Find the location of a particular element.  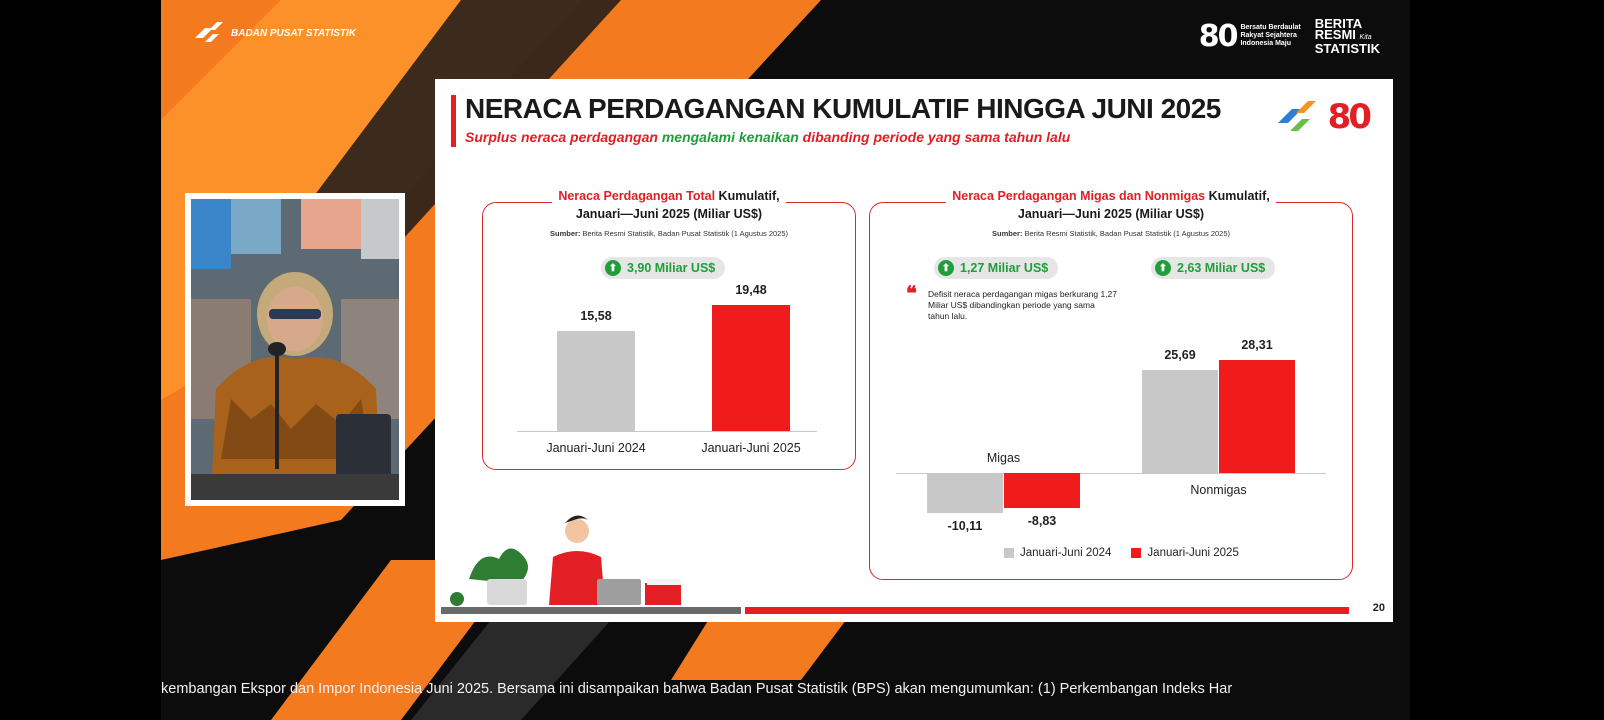

subtitle-highlight: mengalami kenaikan is located at coordinates (730, 137).